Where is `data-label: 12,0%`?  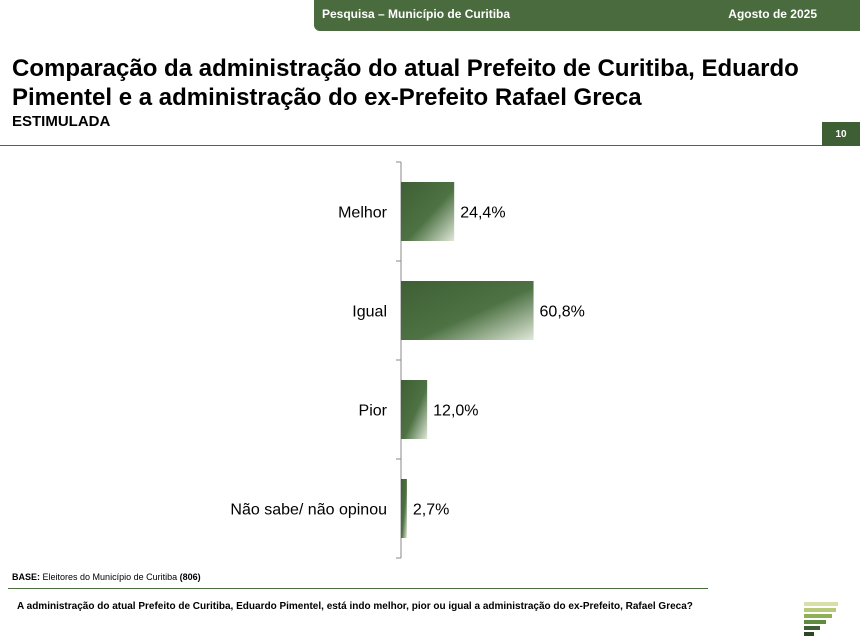
data-label: 12,0% is located at coordinates (455, 411).